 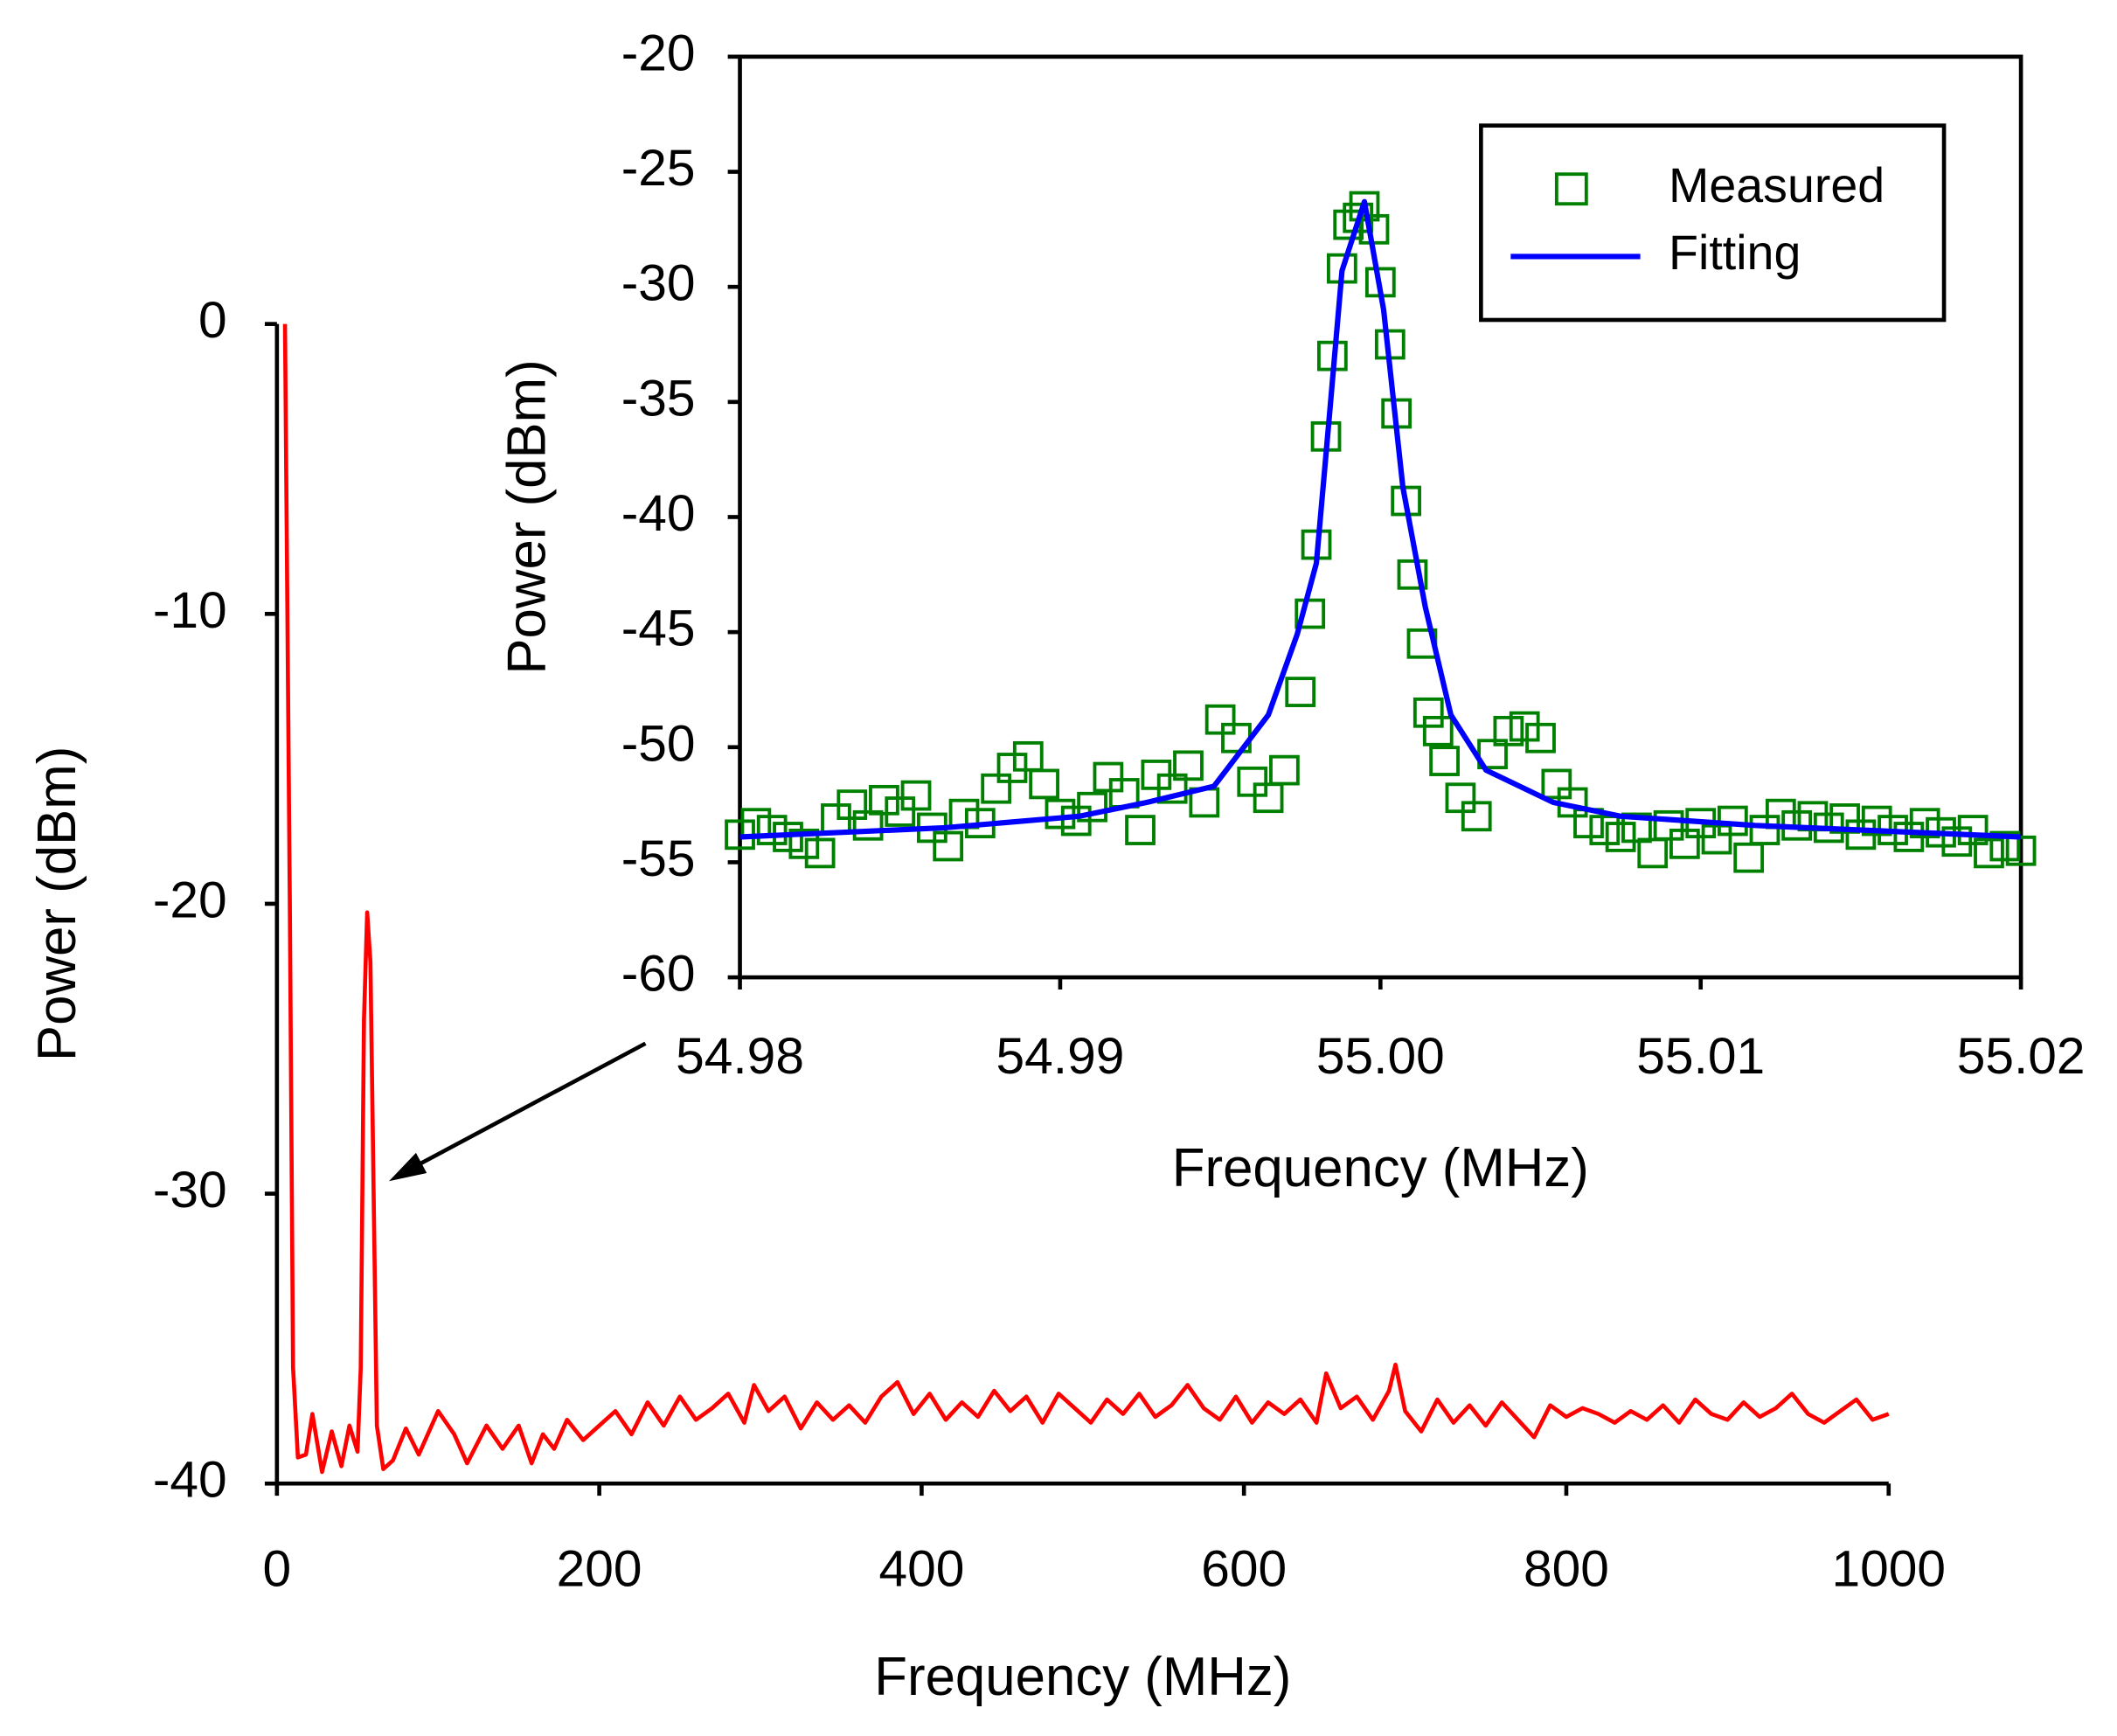 I want to click on x-tick-label: 400, so click(x=921, y=1569).